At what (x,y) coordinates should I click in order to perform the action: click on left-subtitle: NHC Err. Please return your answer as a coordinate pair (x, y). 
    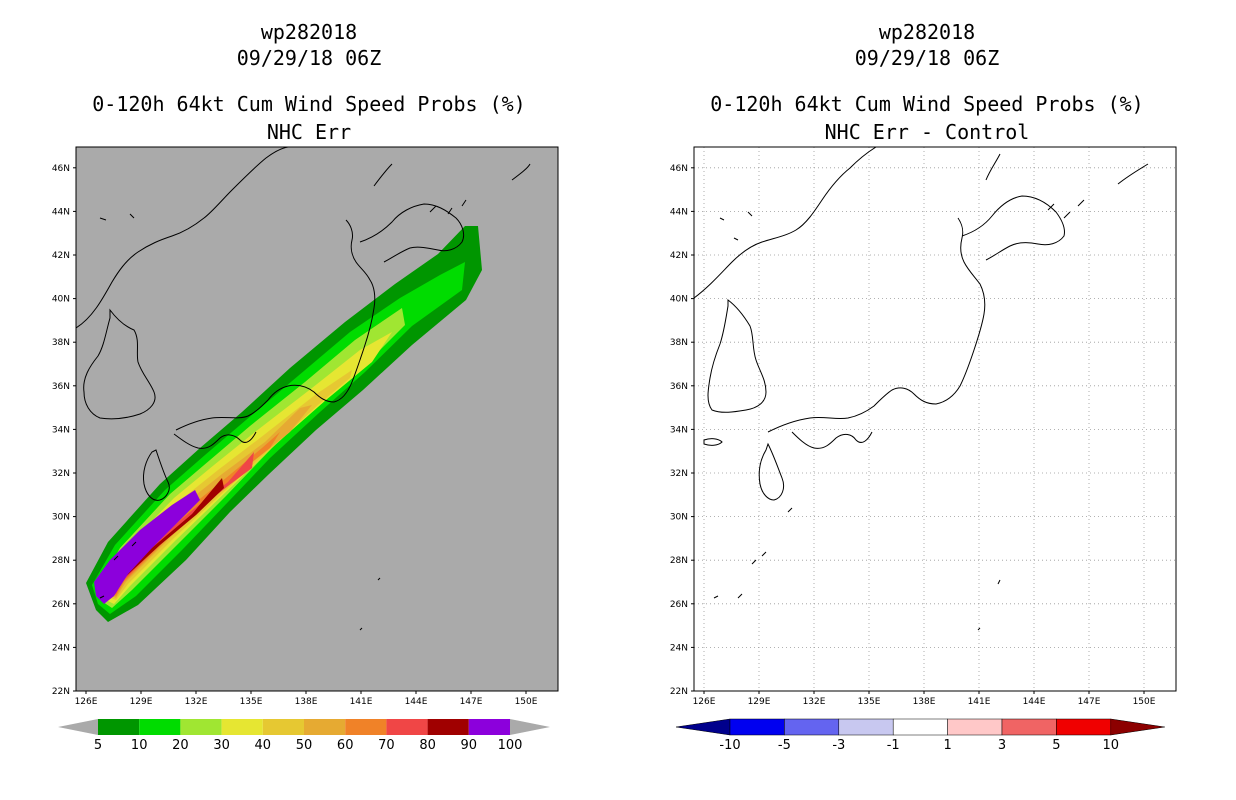
    Looking at the image, I should click on (309, 132).